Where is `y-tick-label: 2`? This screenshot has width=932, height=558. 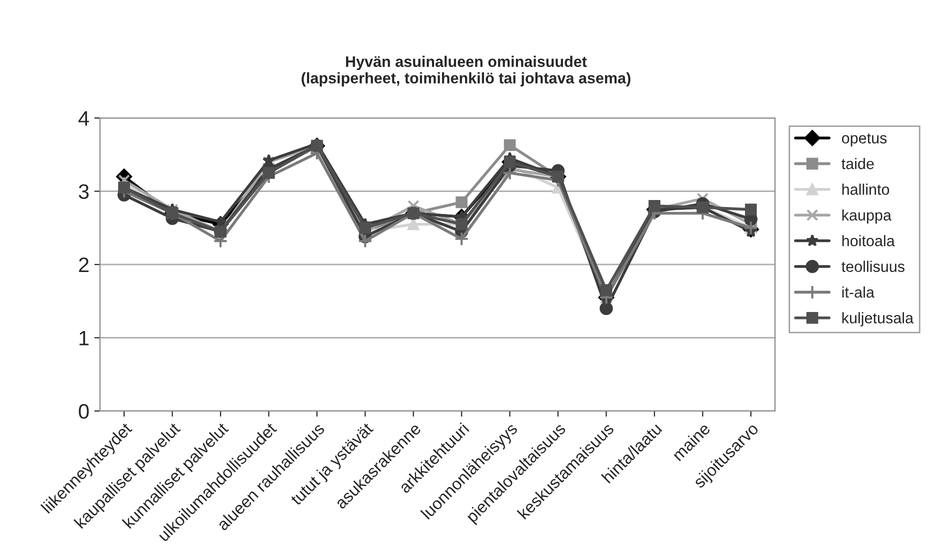
y-tick-label: 2 is located at coordinates (84, 265).